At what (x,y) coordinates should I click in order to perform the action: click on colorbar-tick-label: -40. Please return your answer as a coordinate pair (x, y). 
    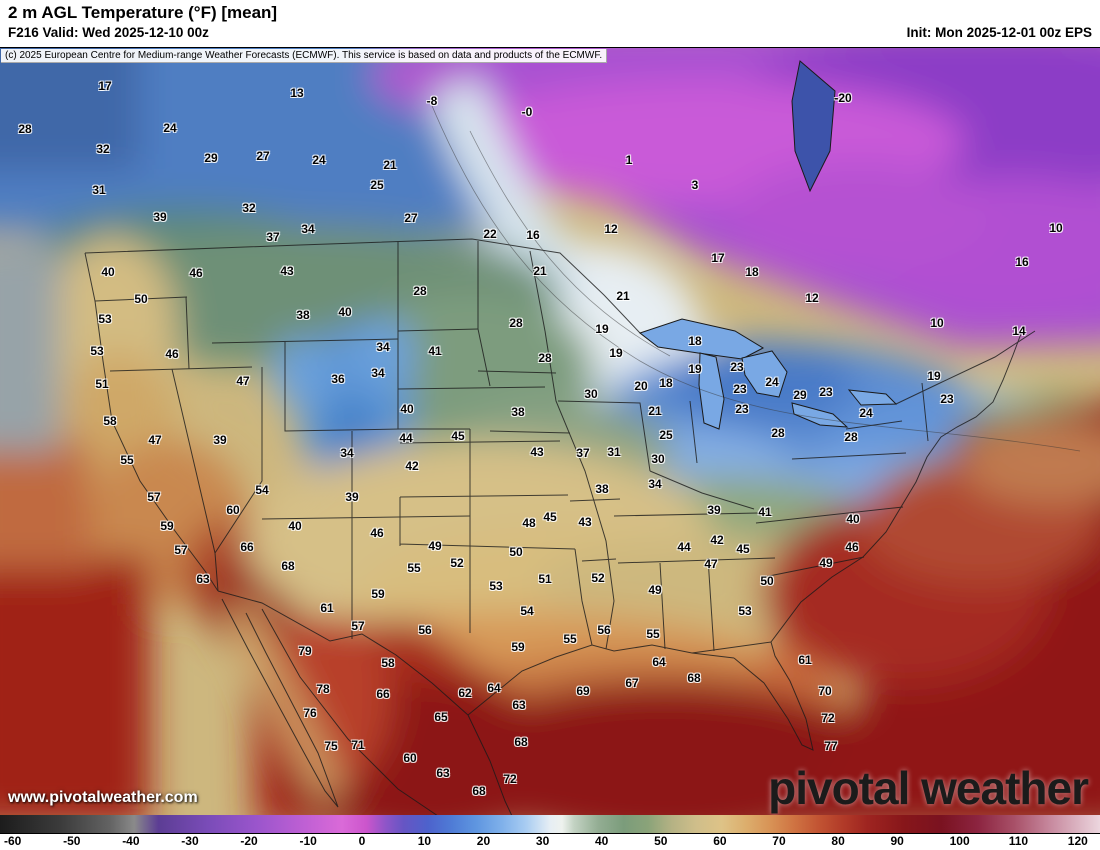
    Looking at the image, I should click on (131, 841).